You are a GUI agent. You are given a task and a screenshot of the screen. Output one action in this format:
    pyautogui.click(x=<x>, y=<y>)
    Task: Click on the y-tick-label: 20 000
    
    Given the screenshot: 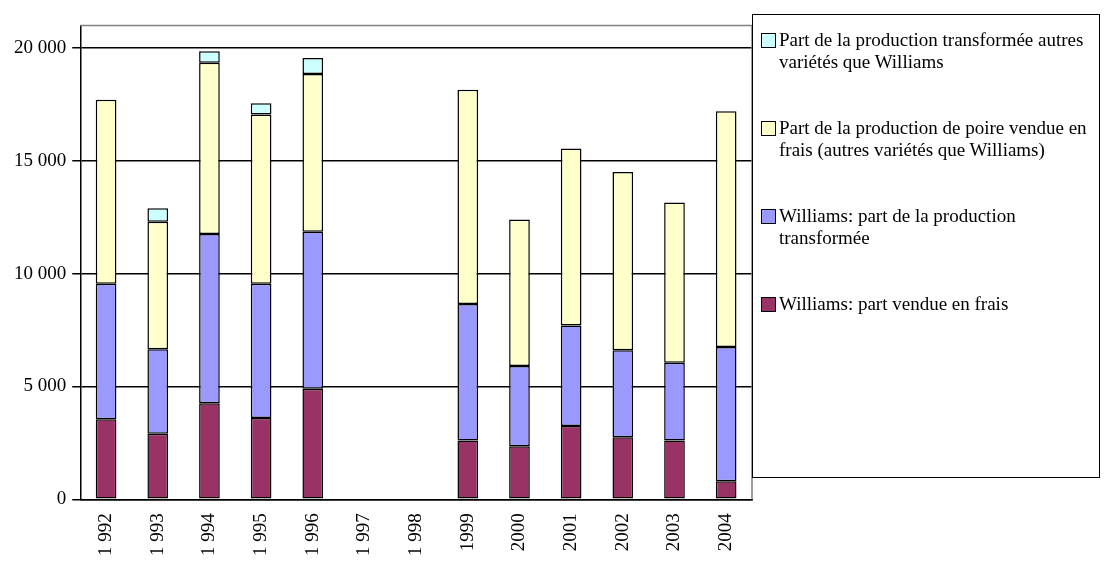 What is the action you would take?
    pyautogui.click(x=40, y=46)
    